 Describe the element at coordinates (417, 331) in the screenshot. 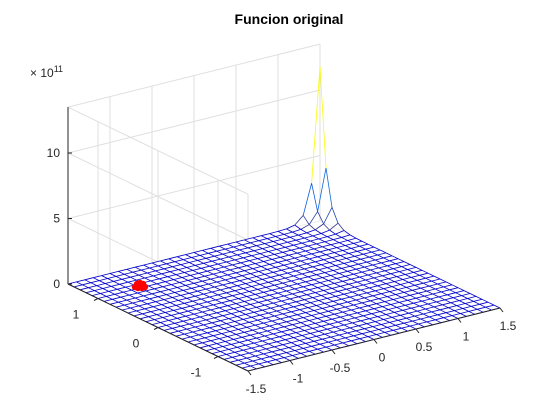

I see `x-tick-mark` at that location.